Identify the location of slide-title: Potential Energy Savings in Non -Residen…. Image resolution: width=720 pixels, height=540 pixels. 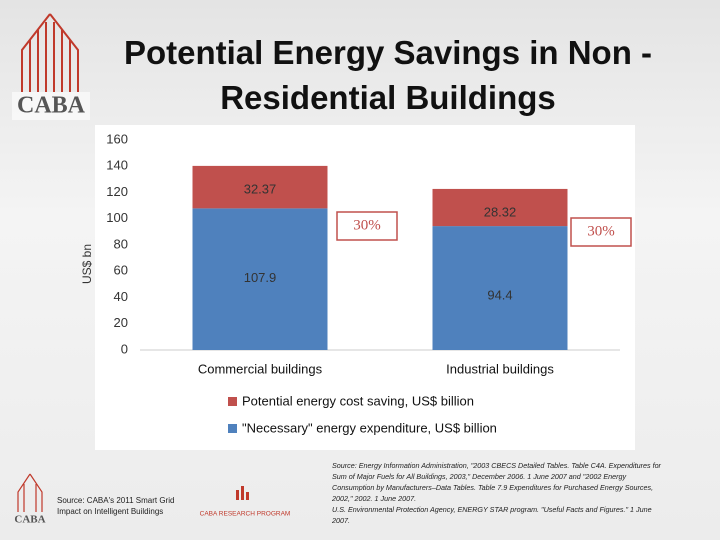
(388, 75).